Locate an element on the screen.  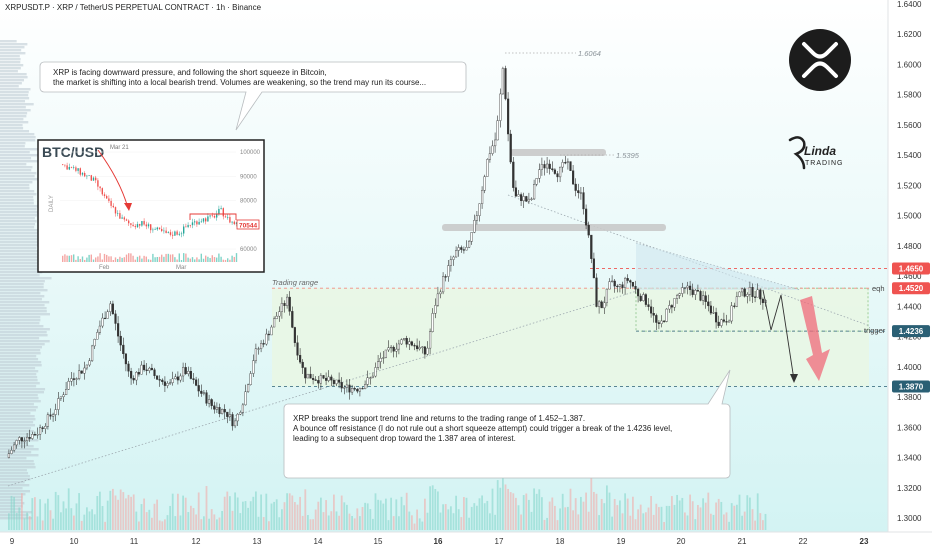
inset-arrow is located at coordinates (113, 179).